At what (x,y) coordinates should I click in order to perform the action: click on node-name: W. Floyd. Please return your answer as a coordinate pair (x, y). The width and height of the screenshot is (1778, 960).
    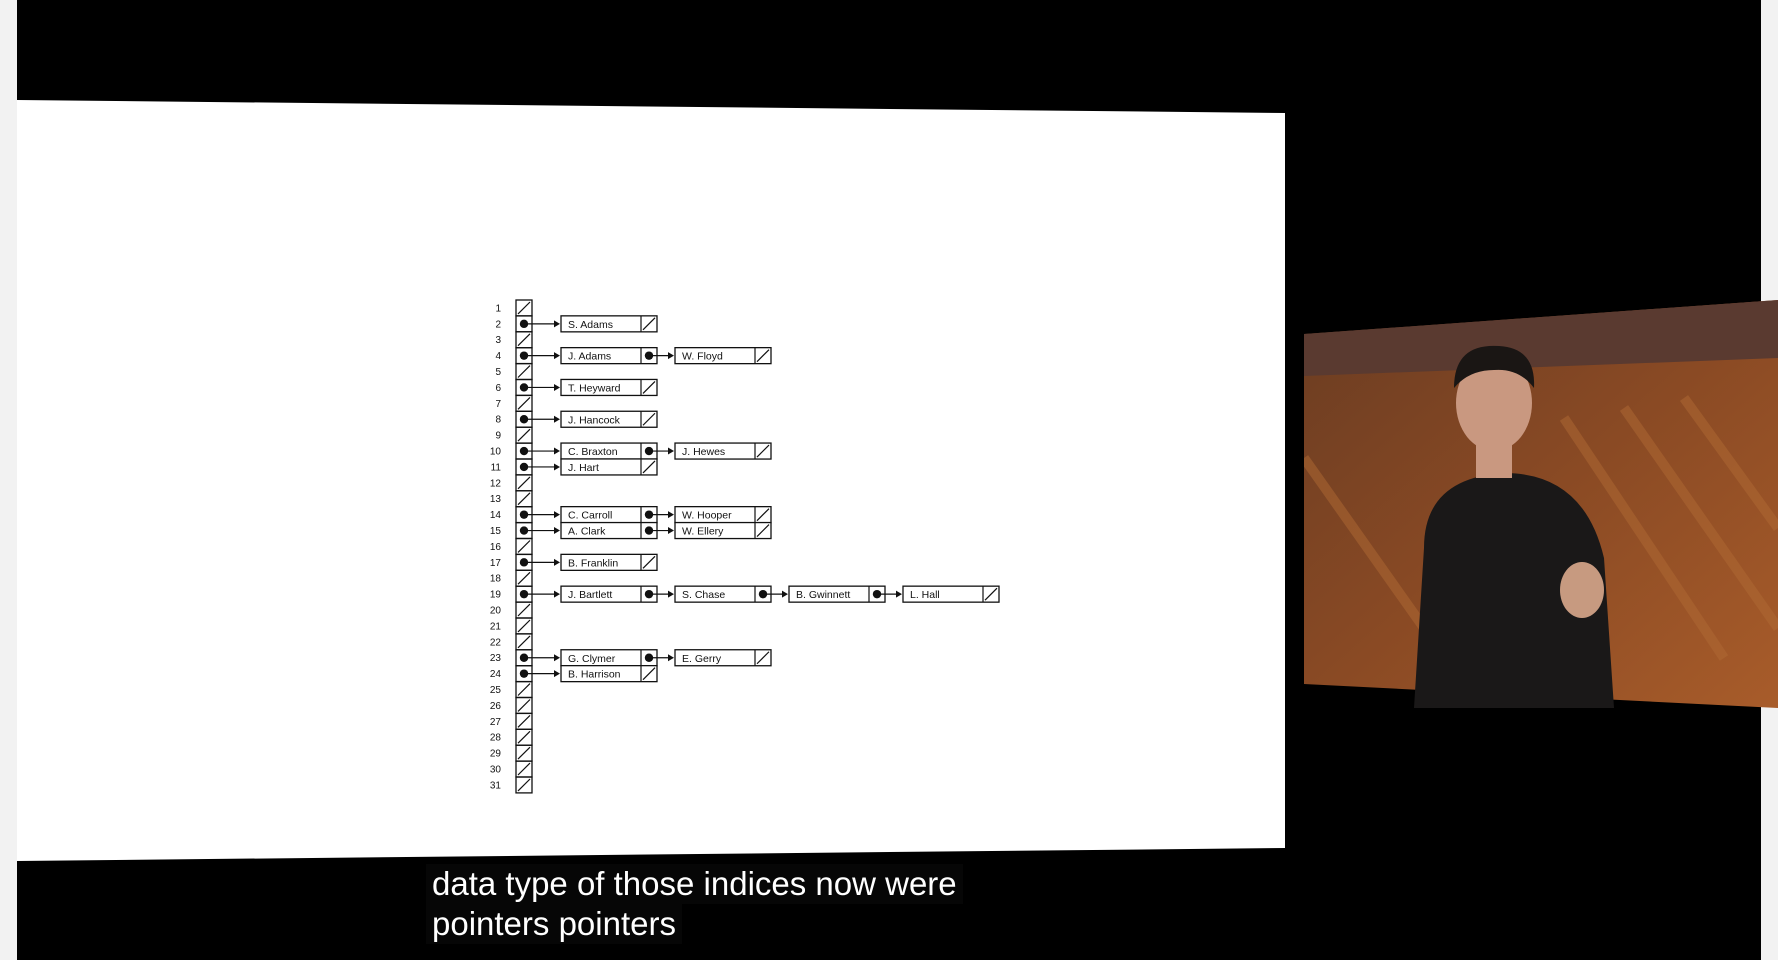
    Looking at the image, I should click on (702, 357).